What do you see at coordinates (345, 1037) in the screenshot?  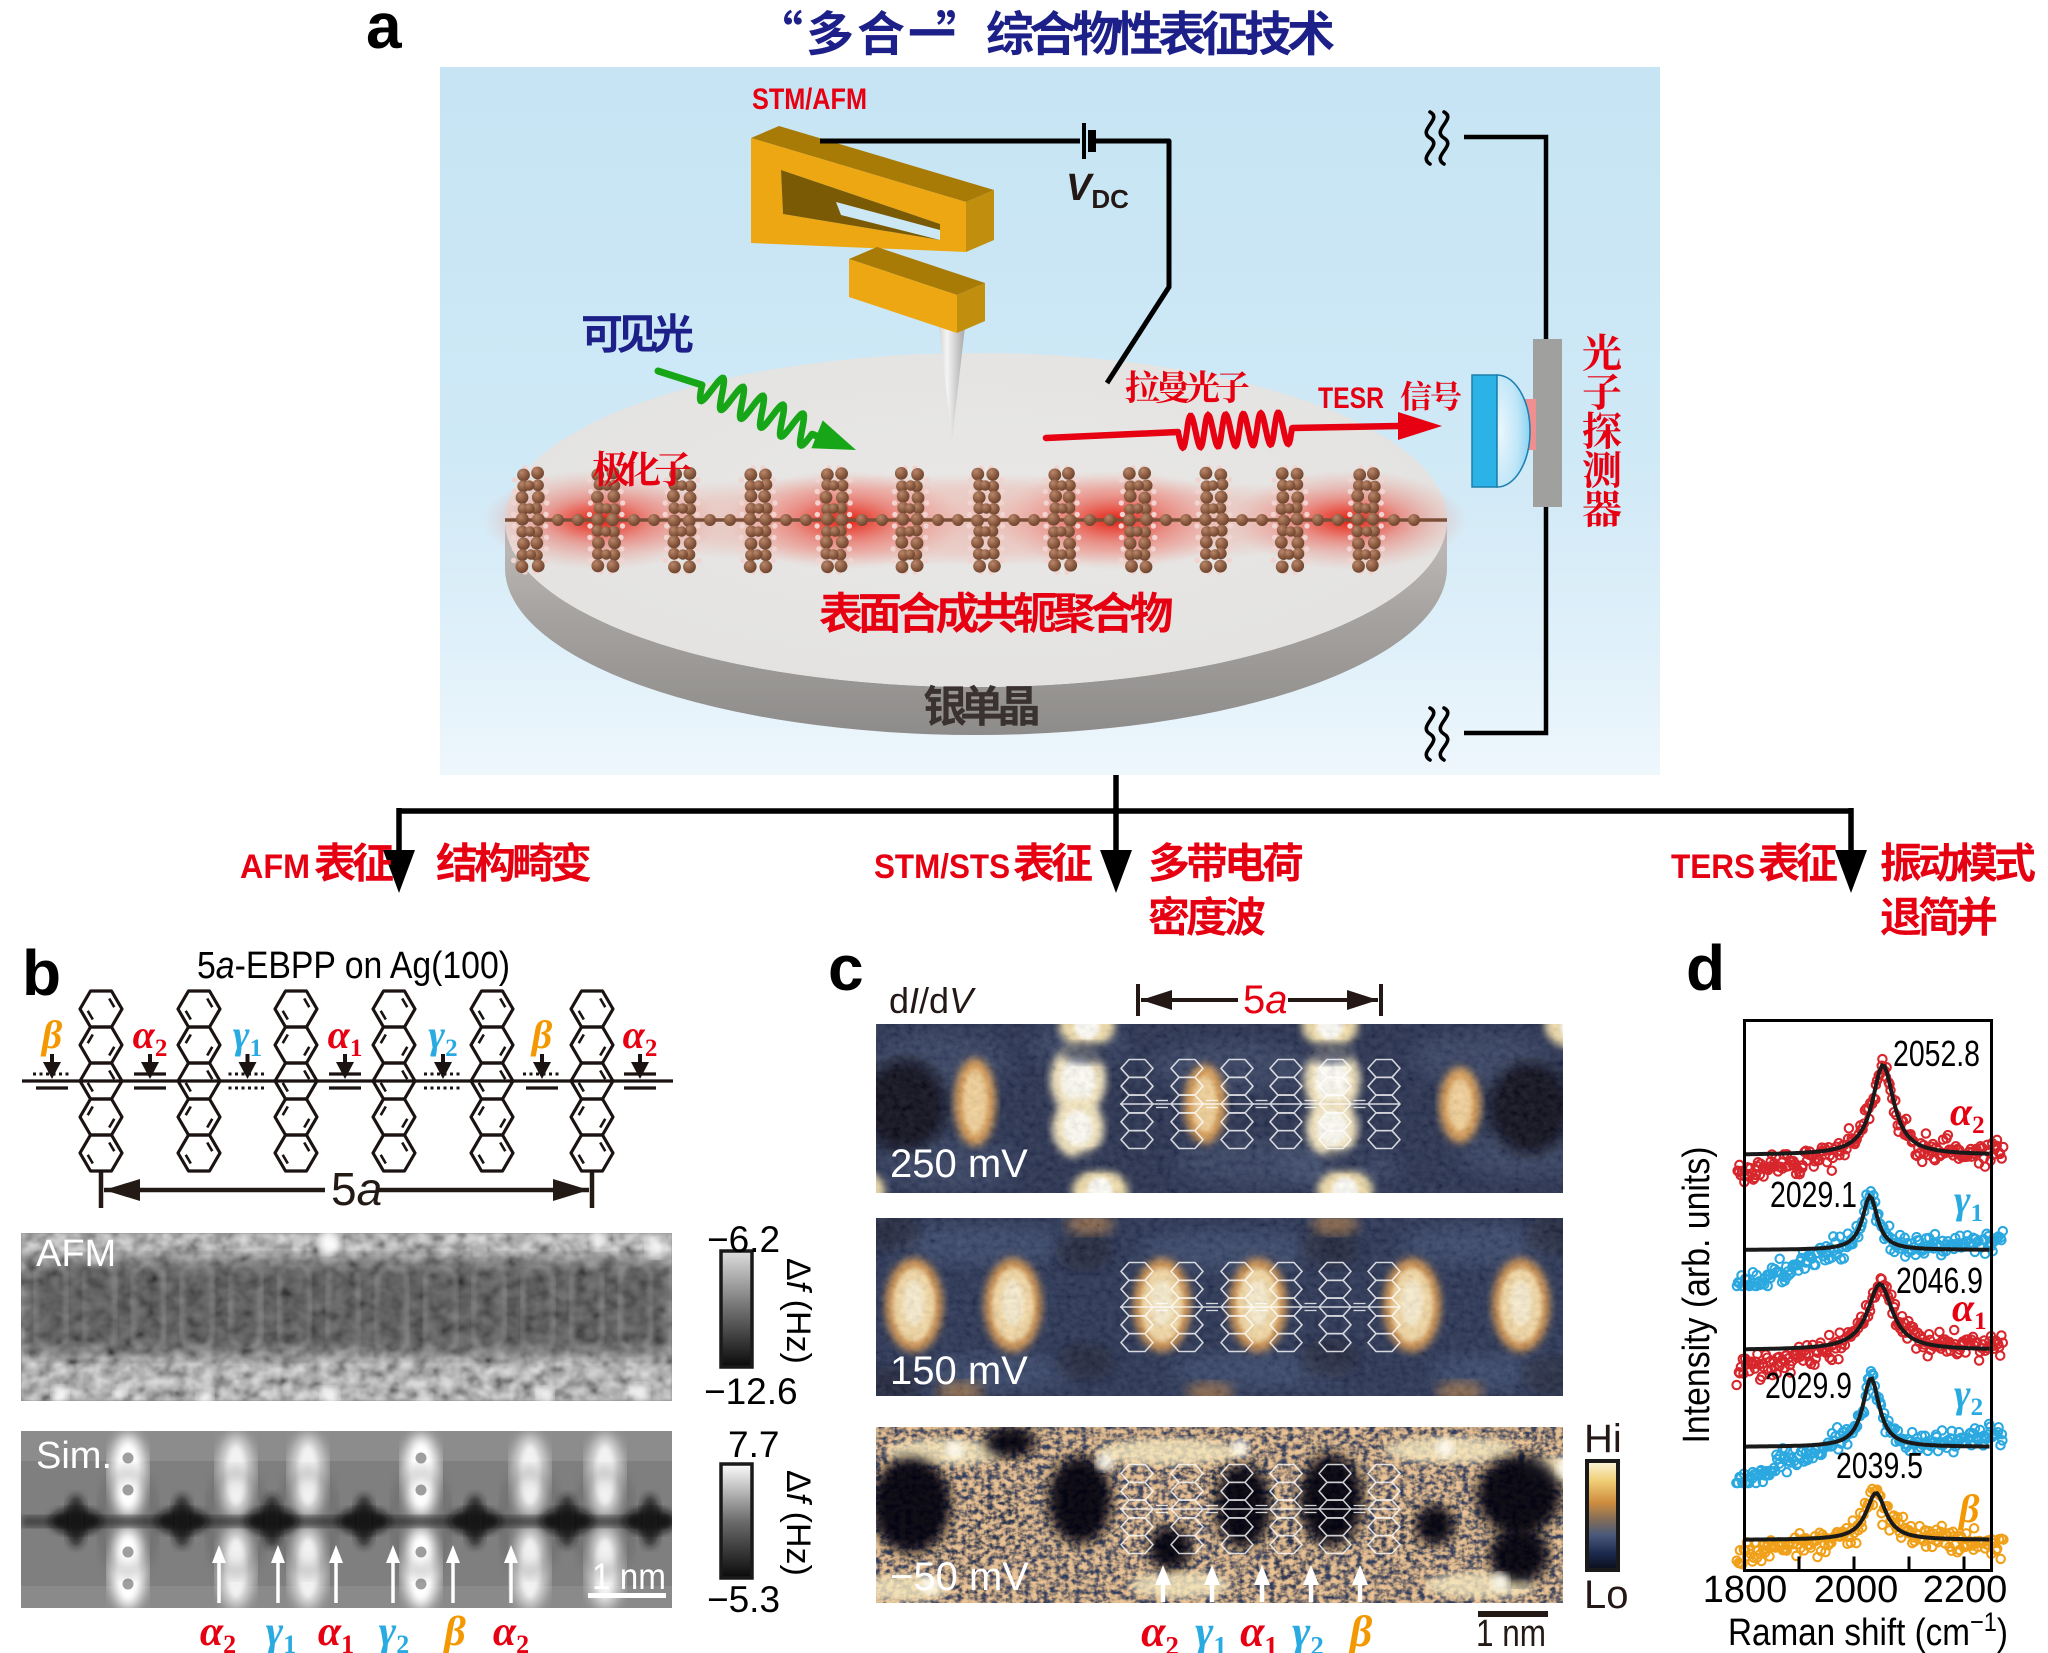 I see `svg-text: α1` at bounding box center [345, 1037].